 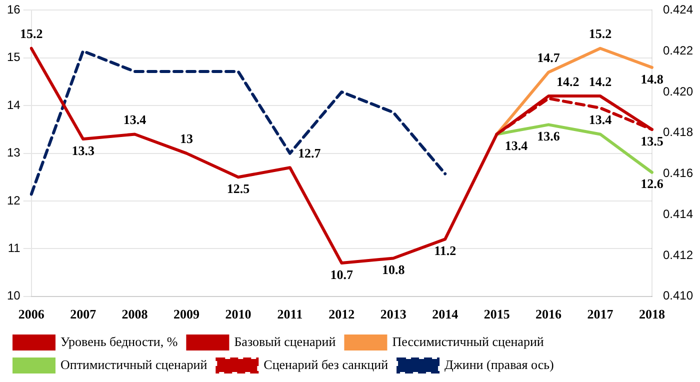 What do you see at coordinates (341, 314) in the screenshot?
I see `x-tick-label: 2012` at bounding box center [341, 314].